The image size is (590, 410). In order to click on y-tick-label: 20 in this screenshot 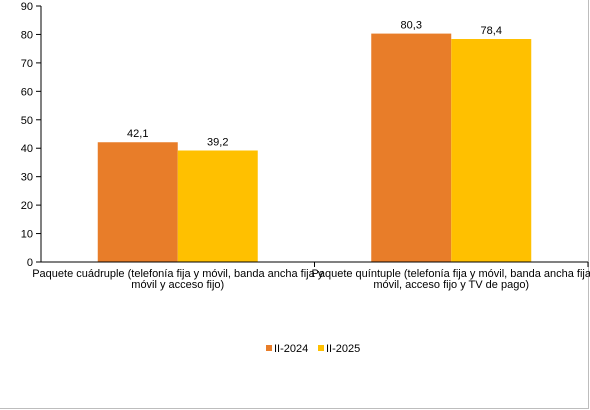, I will do `click(27, 206)`.